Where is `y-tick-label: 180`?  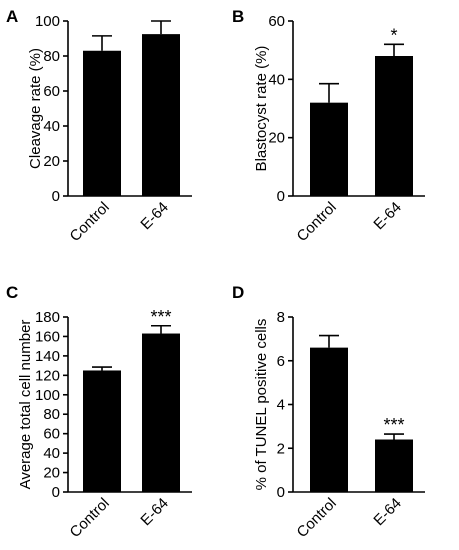 y-tick-label: 180 is located at coordinates (47, 317).